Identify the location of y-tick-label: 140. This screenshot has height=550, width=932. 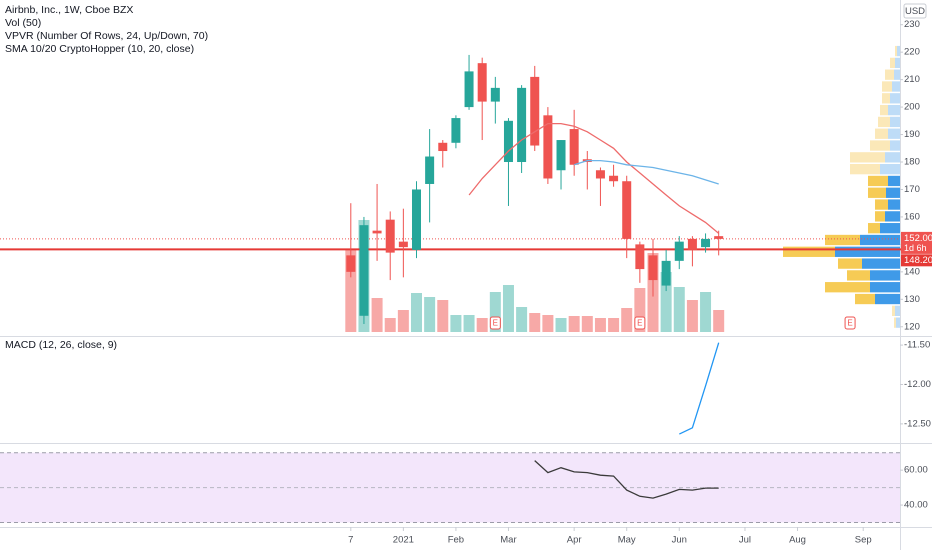
(912, 271).